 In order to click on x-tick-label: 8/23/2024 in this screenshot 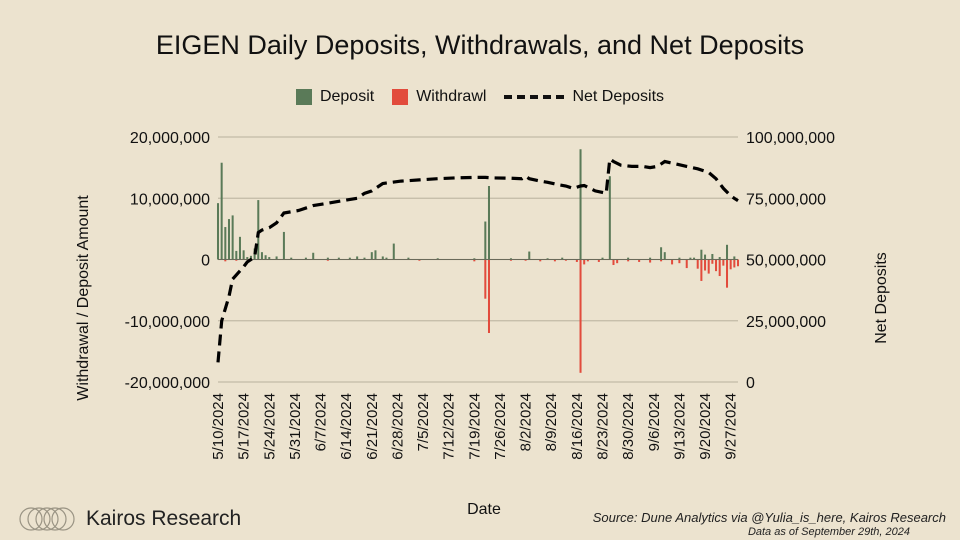, I will do `click(603, 426)`.